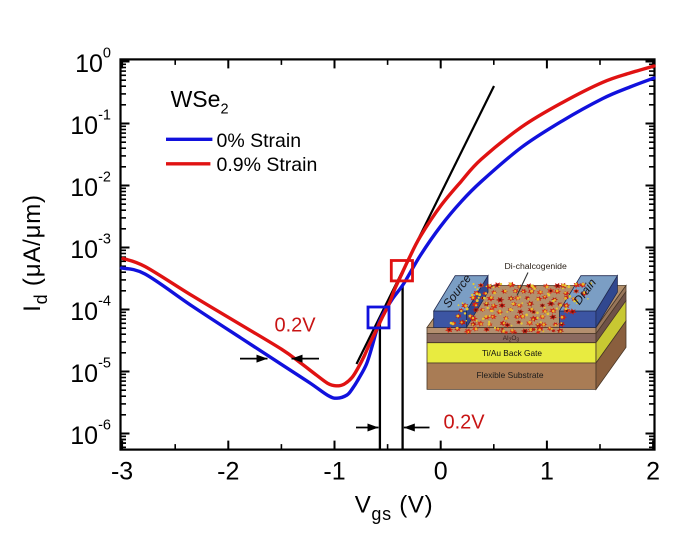 The image size is (686, 547). Describe the element at coordinates (334, 472) in the screenshot. I see `svg-text: -1` at that location.